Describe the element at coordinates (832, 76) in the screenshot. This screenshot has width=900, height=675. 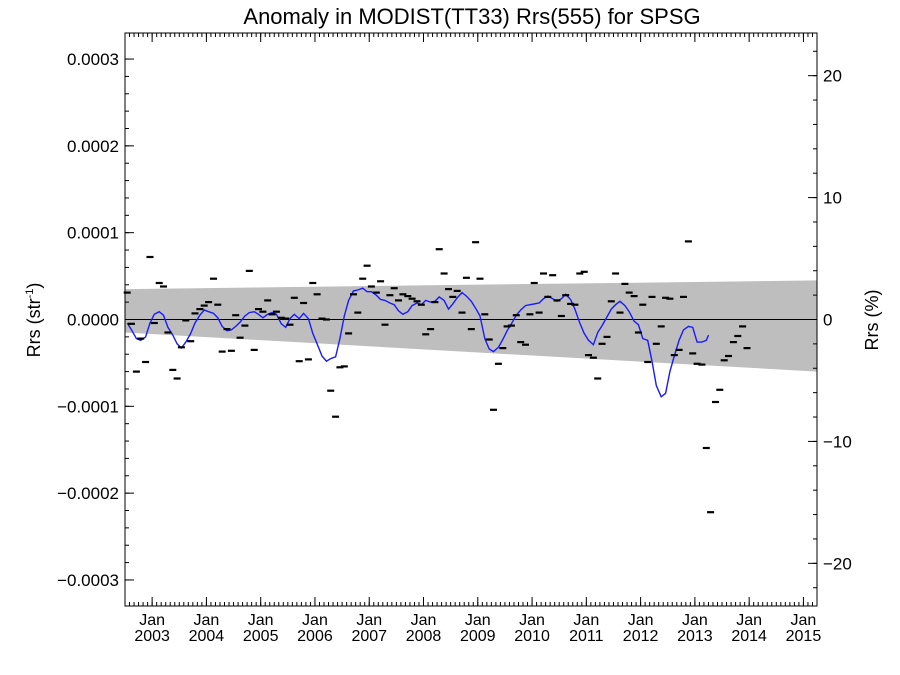
I see `right-tick-label: 20` at that location.